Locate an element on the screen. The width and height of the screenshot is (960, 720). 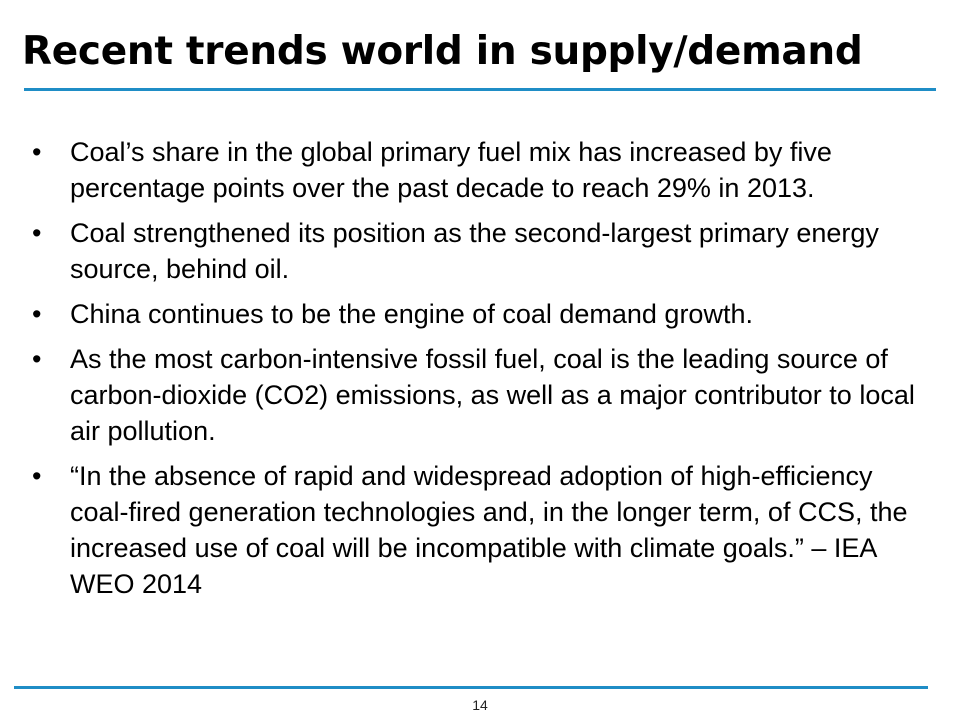
slide-title: Recent trends world in supply/demand is located at coordinates (442, 51).